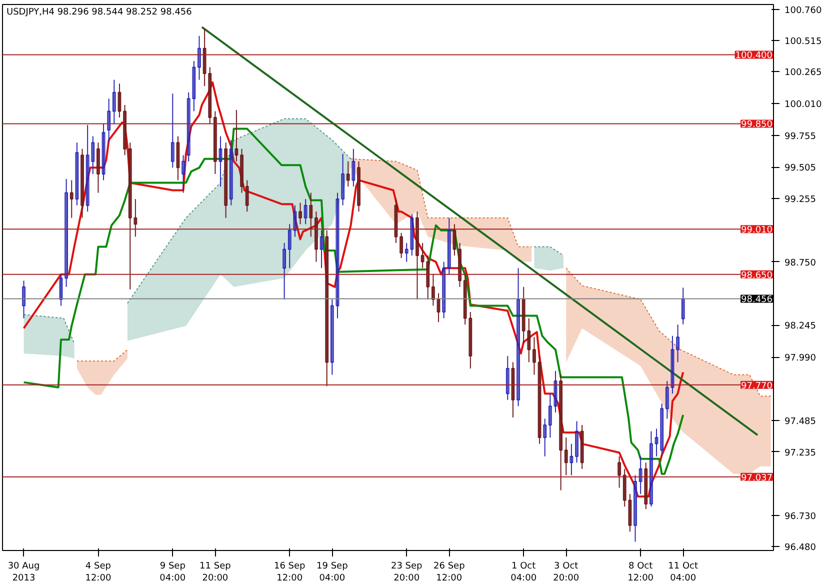 This screenshot has height=586, width=824. I want to click on y-tick-label: 98.750, so click(800, 263).